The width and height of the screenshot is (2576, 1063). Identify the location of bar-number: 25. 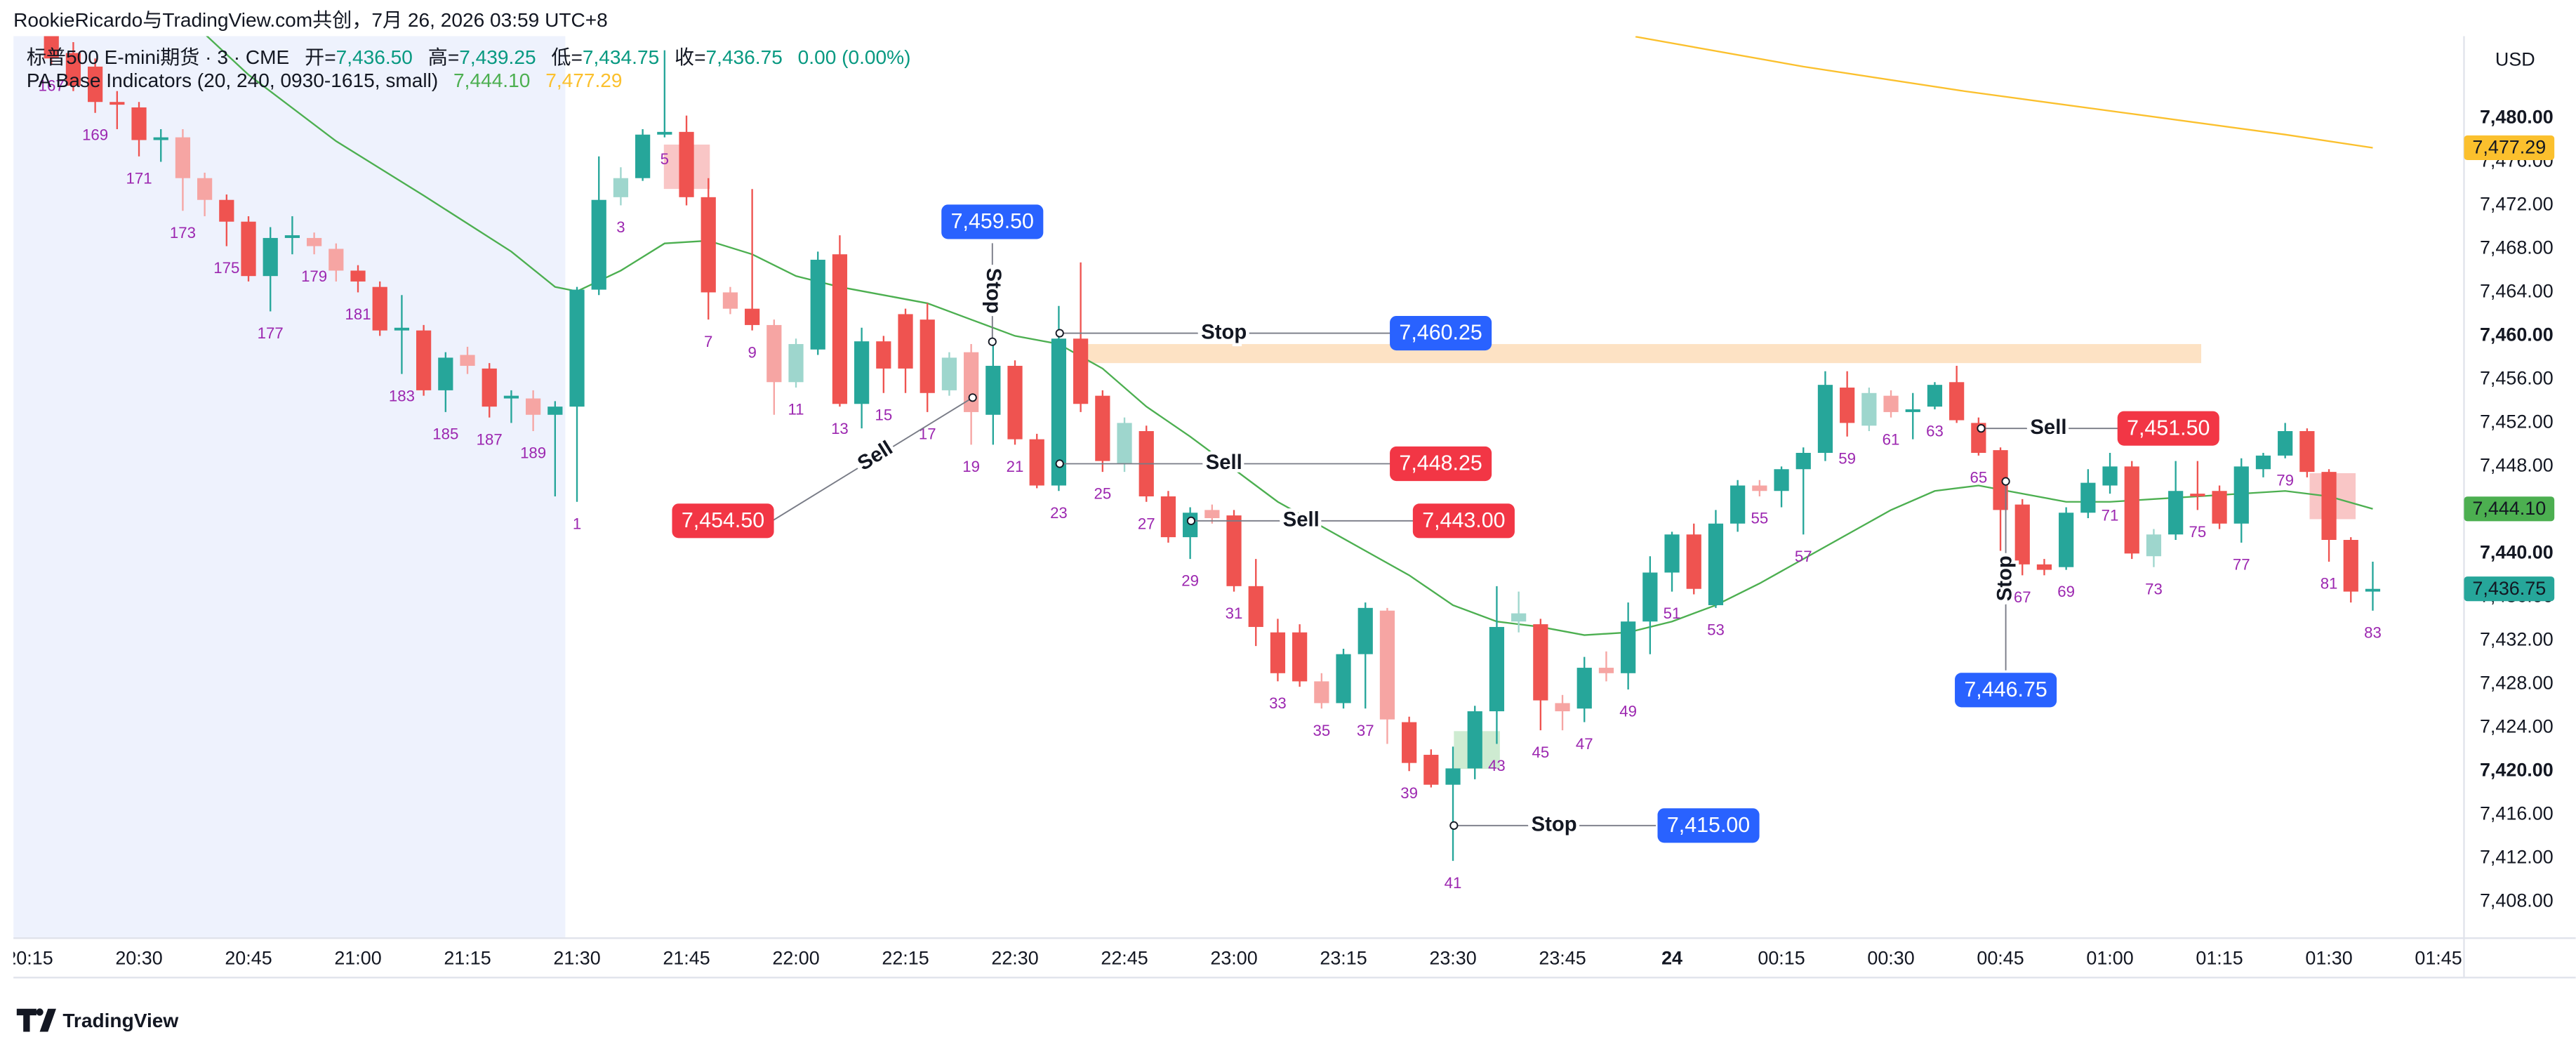
(1102, 494).